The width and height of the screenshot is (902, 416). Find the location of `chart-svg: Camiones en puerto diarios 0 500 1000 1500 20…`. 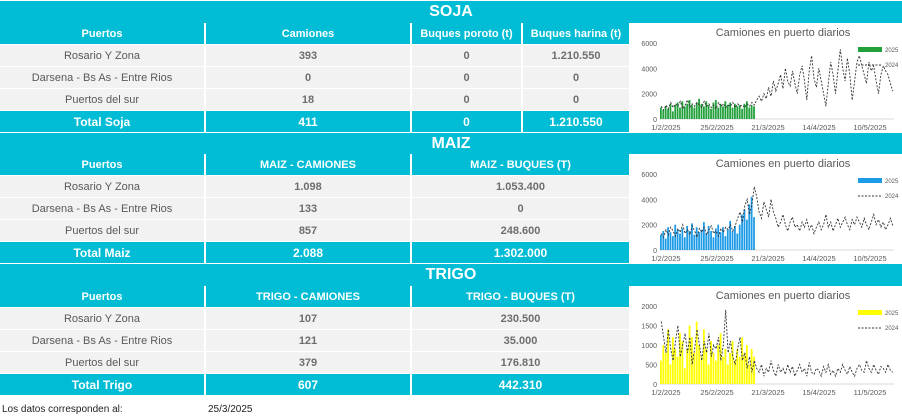

chart-svg: Camiones en puerto diarios 0 500 1000 1500 20… is located at coordinates (766, 342).